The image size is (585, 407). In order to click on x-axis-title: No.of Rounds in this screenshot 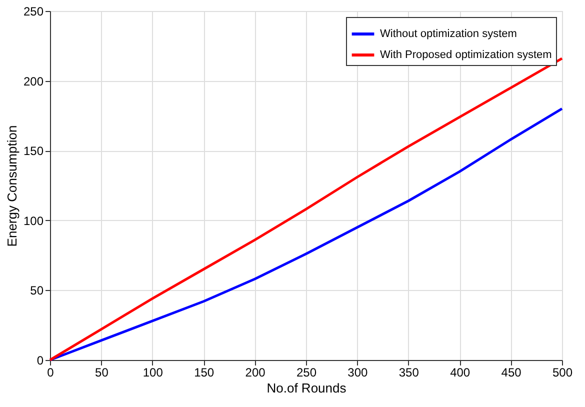, I will do `click(306, 388)`.